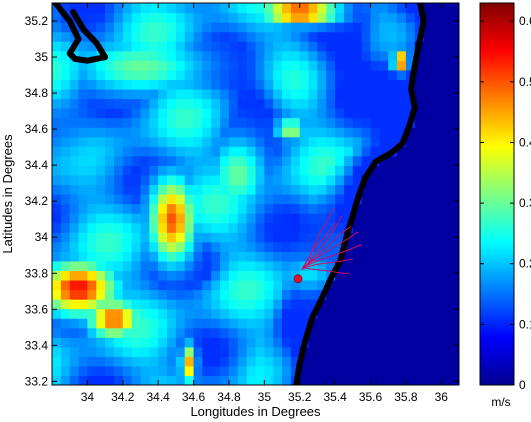  What do you see at coordinates (335, 397) in the screenshot?
I see `x-tick-label: 35.4` at bounding box center [335, 397].